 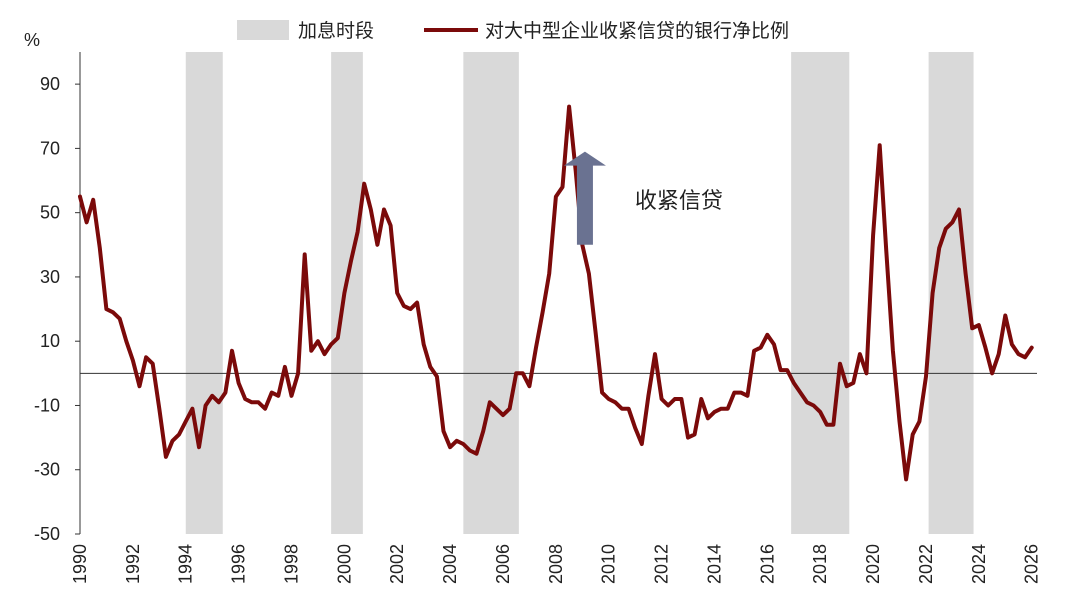 What do you see at coordinates (291, 564) in the screenshot?
I see `x-tick-label: 1998` at bounding box center [291, 564].